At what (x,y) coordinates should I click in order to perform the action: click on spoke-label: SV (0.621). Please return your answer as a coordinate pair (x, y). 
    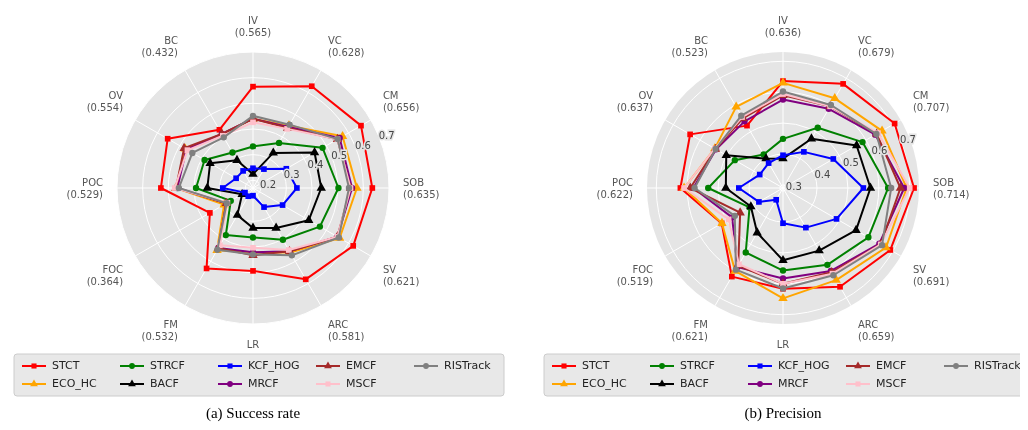
    Looking at the image, I should click on (401, 275).